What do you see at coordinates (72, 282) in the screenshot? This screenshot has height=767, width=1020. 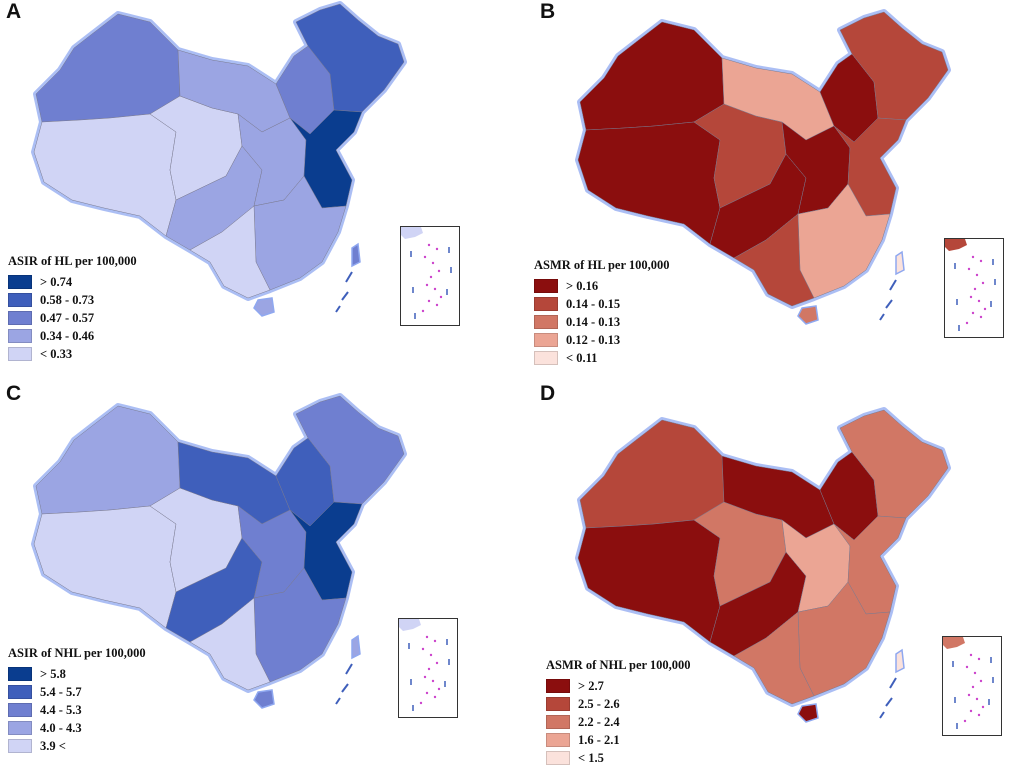 I see `legend-item: > 0.74` at bounding box center [72, 282].